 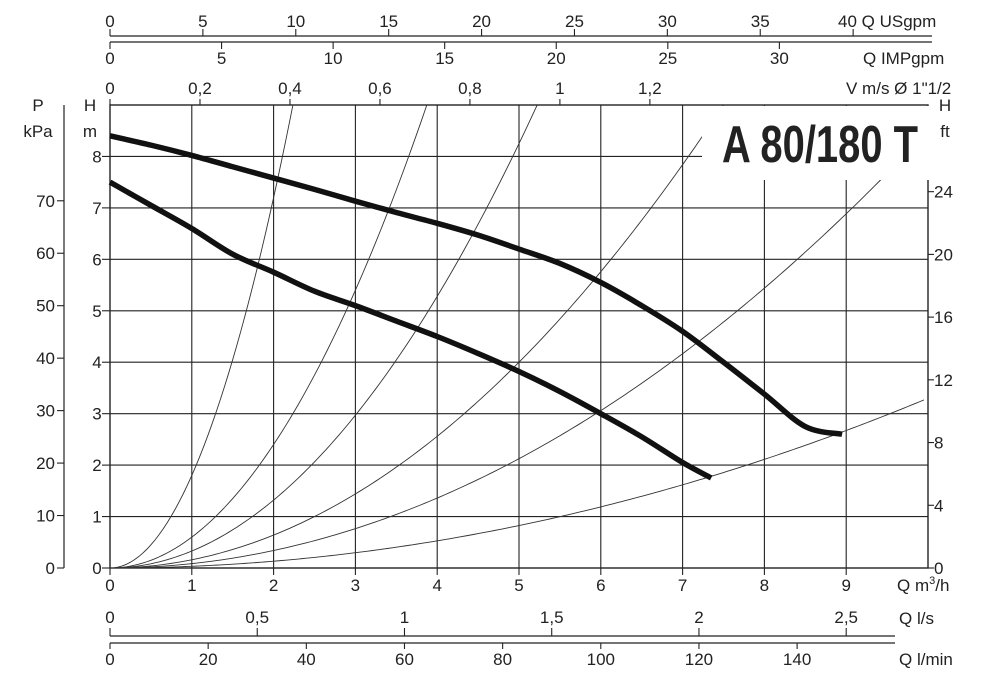 What do you see at coordinates (257, 617) in the screenshot?
I see `ls-tick-label: 0,5` at bounding box center [257, 617].